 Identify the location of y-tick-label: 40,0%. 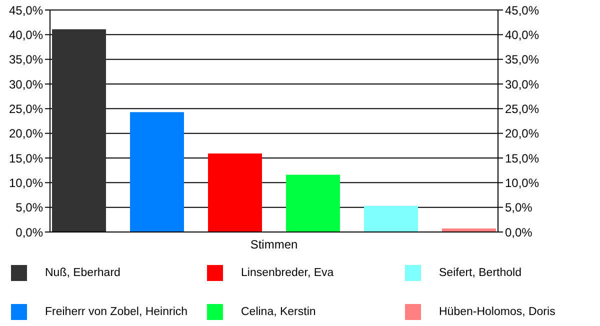
(26, 35).